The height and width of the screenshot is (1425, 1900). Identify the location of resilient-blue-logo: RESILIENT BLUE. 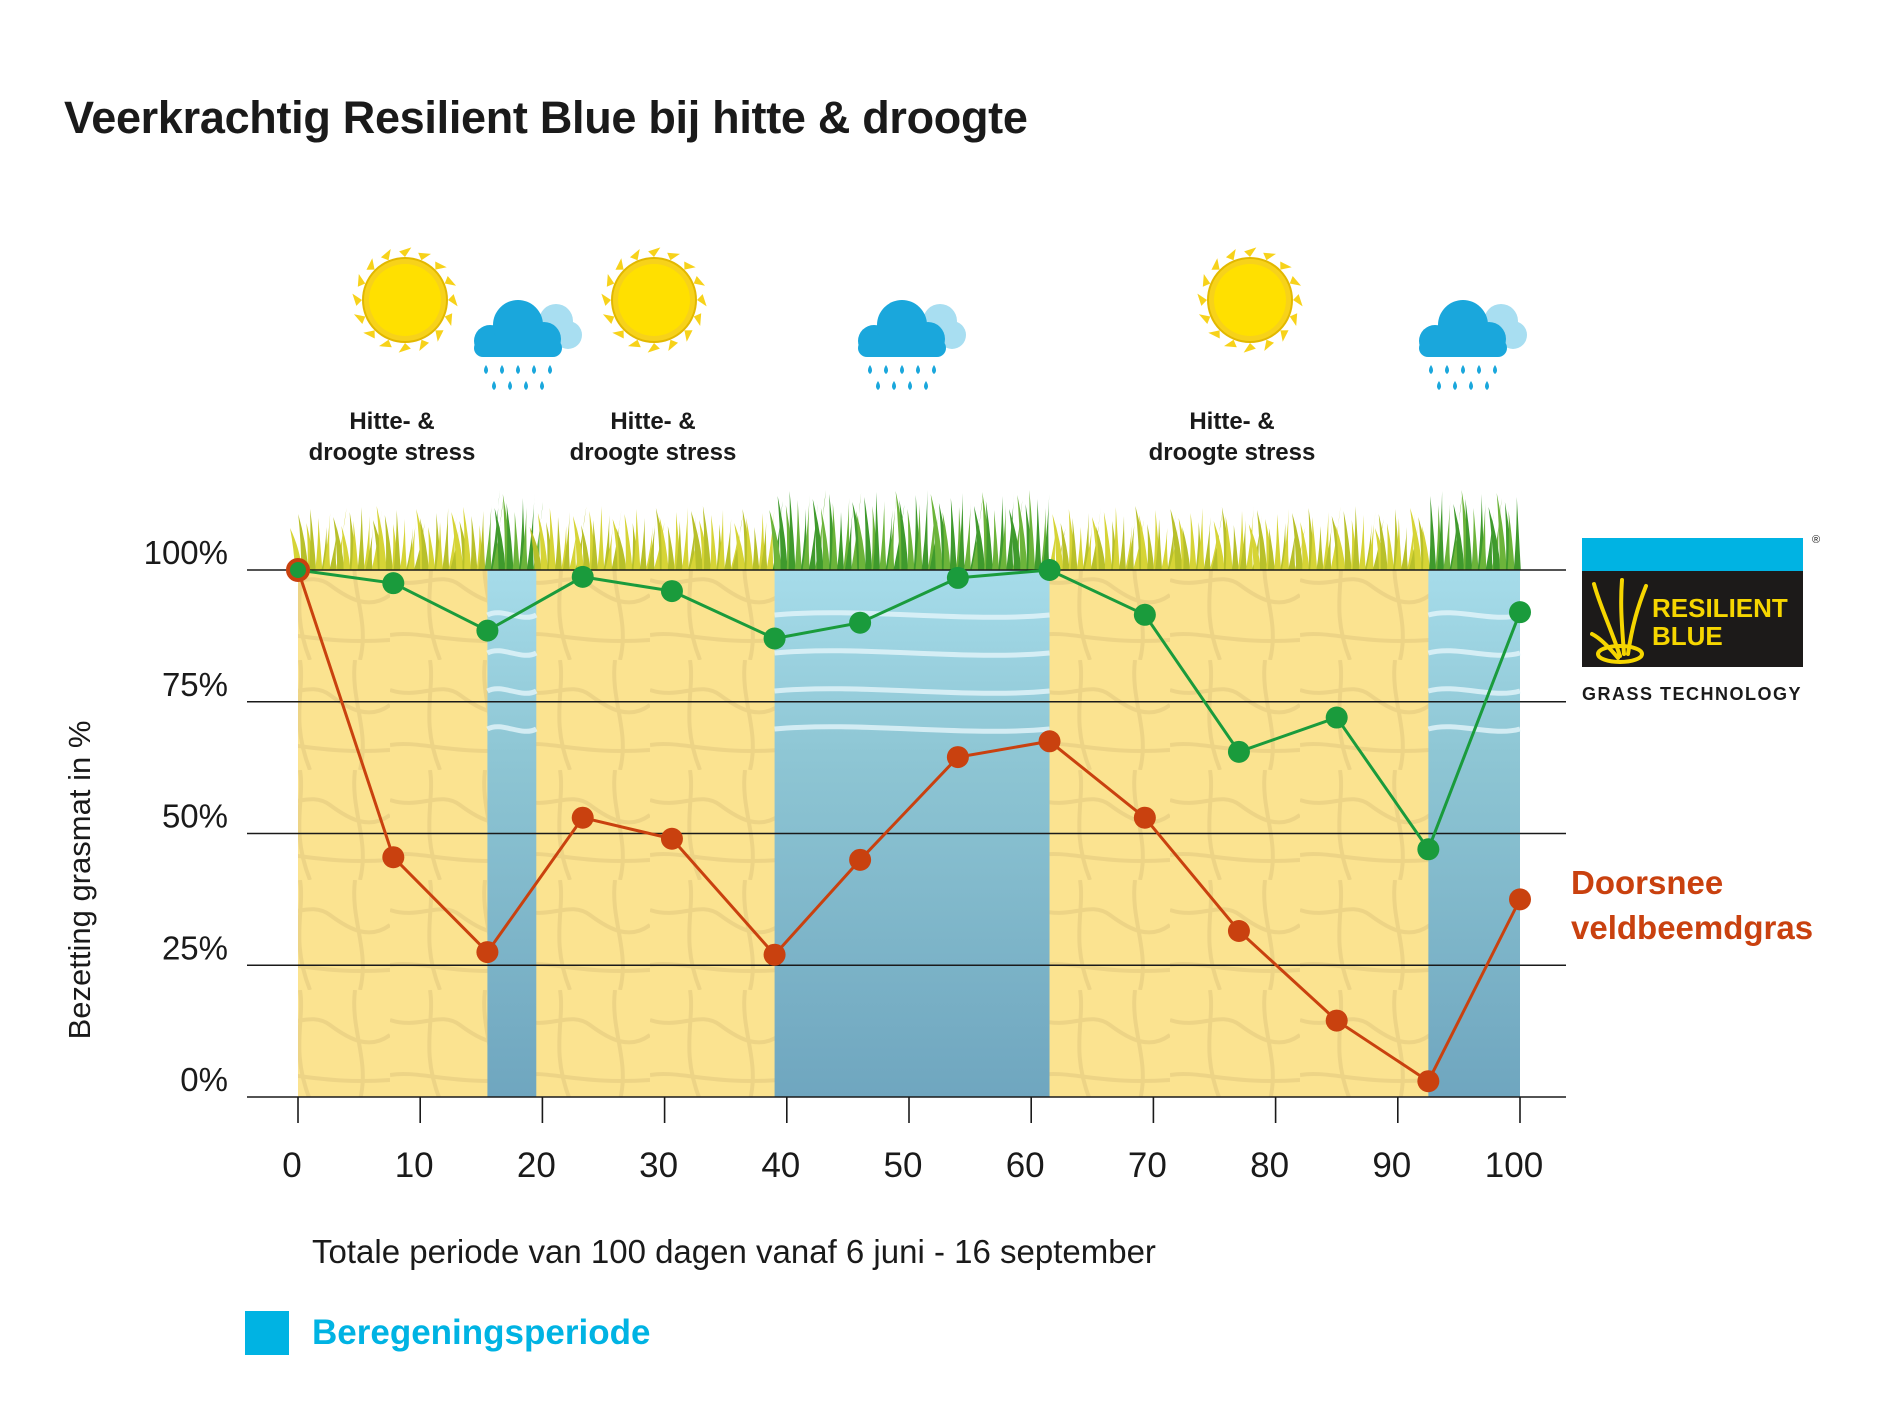
(1692, 602).